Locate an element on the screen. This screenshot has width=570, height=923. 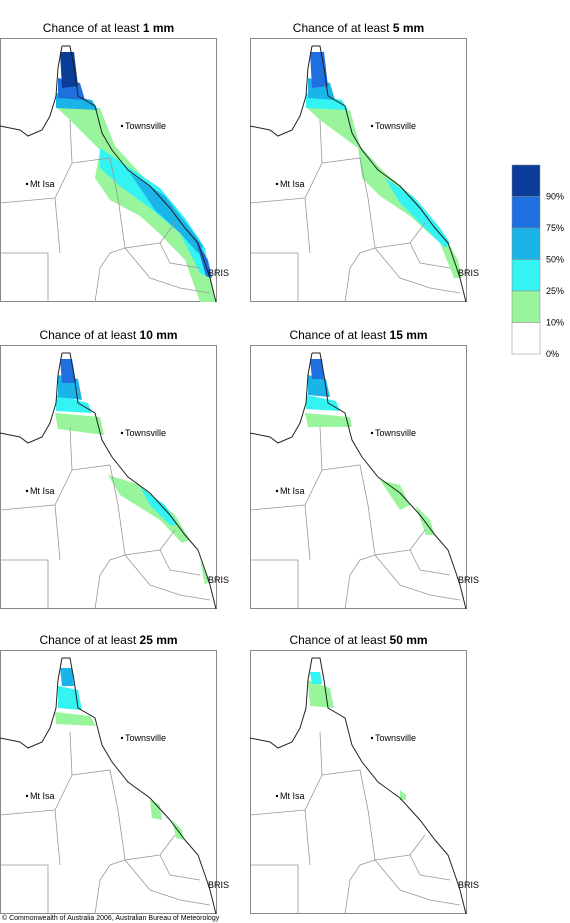
panel-title: Chance of at least 5 mm is located at coordinates (358, 28).